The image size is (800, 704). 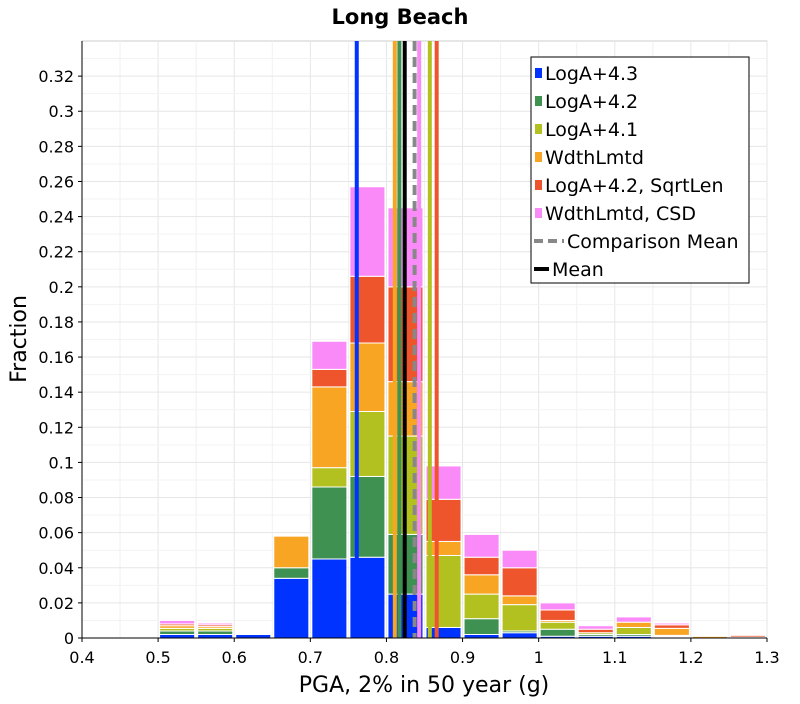 What do you see at coordinates (56, 252) in the screenshot?
I see `y-tick-label: 0.22` at bounding box center [56, 252].